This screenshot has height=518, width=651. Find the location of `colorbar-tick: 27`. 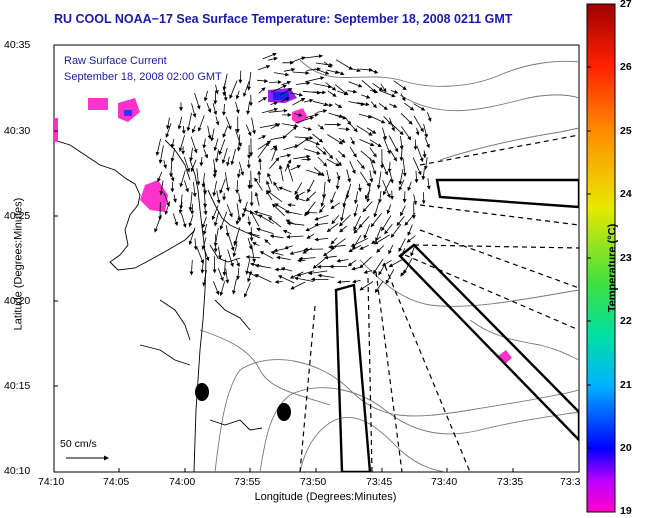

colorbar-tick: 27 is located at coordinates (626, 5).